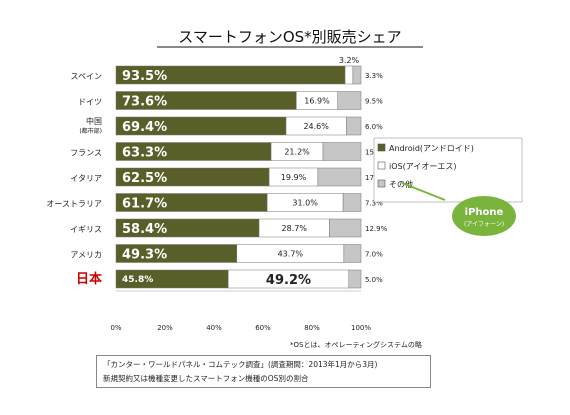 The image size is (570, 415). What do you see at coordinates (422, 166) in the screenshot?
I see `legend-label: iOS(アイオーエス)` at bounding box center [422, 166].